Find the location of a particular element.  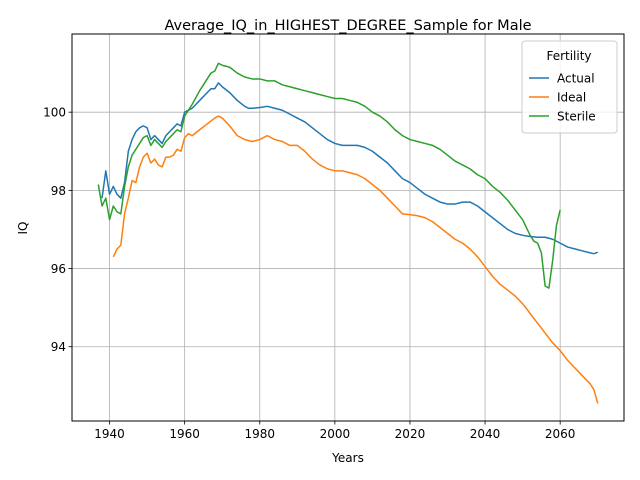

y-tick-label: 96 is located at coordinates (58, 269).